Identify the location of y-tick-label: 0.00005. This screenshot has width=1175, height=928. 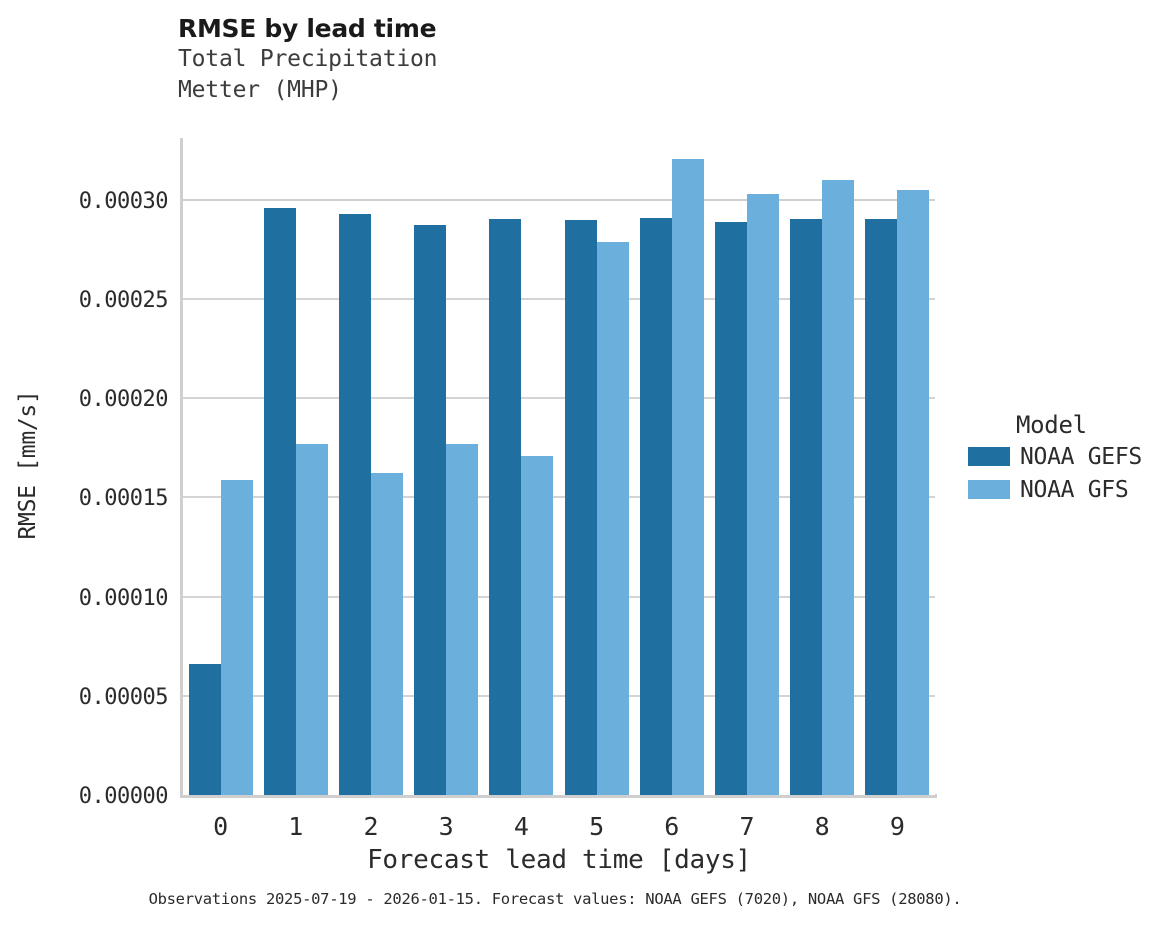
(123, 697).